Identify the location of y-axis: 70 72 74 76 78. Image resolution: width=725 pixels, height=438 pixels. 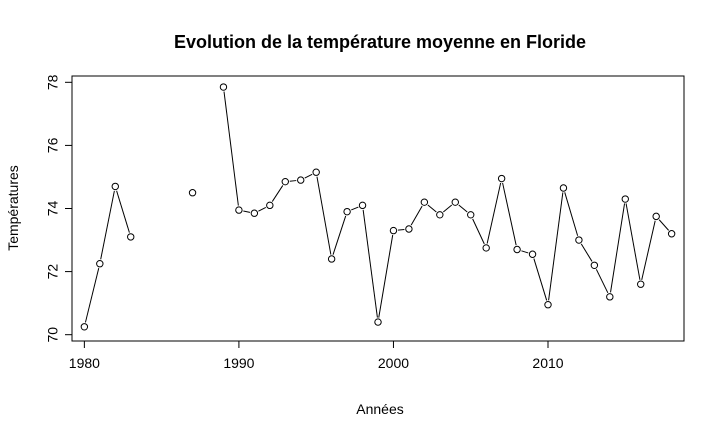
(59, 208).